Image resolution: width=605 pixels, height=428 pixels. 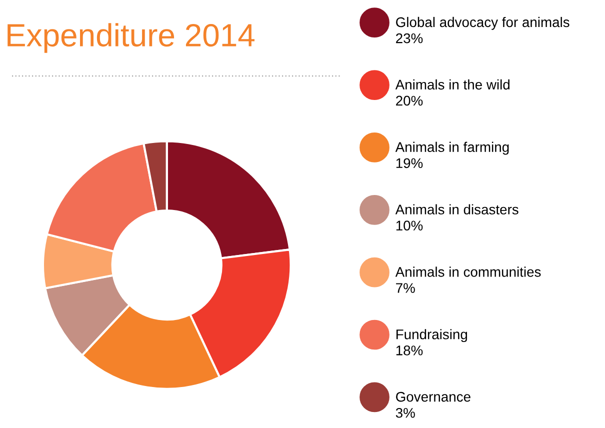 I want to click on legend-label: Animals in communities, so click(x=468, y=271).